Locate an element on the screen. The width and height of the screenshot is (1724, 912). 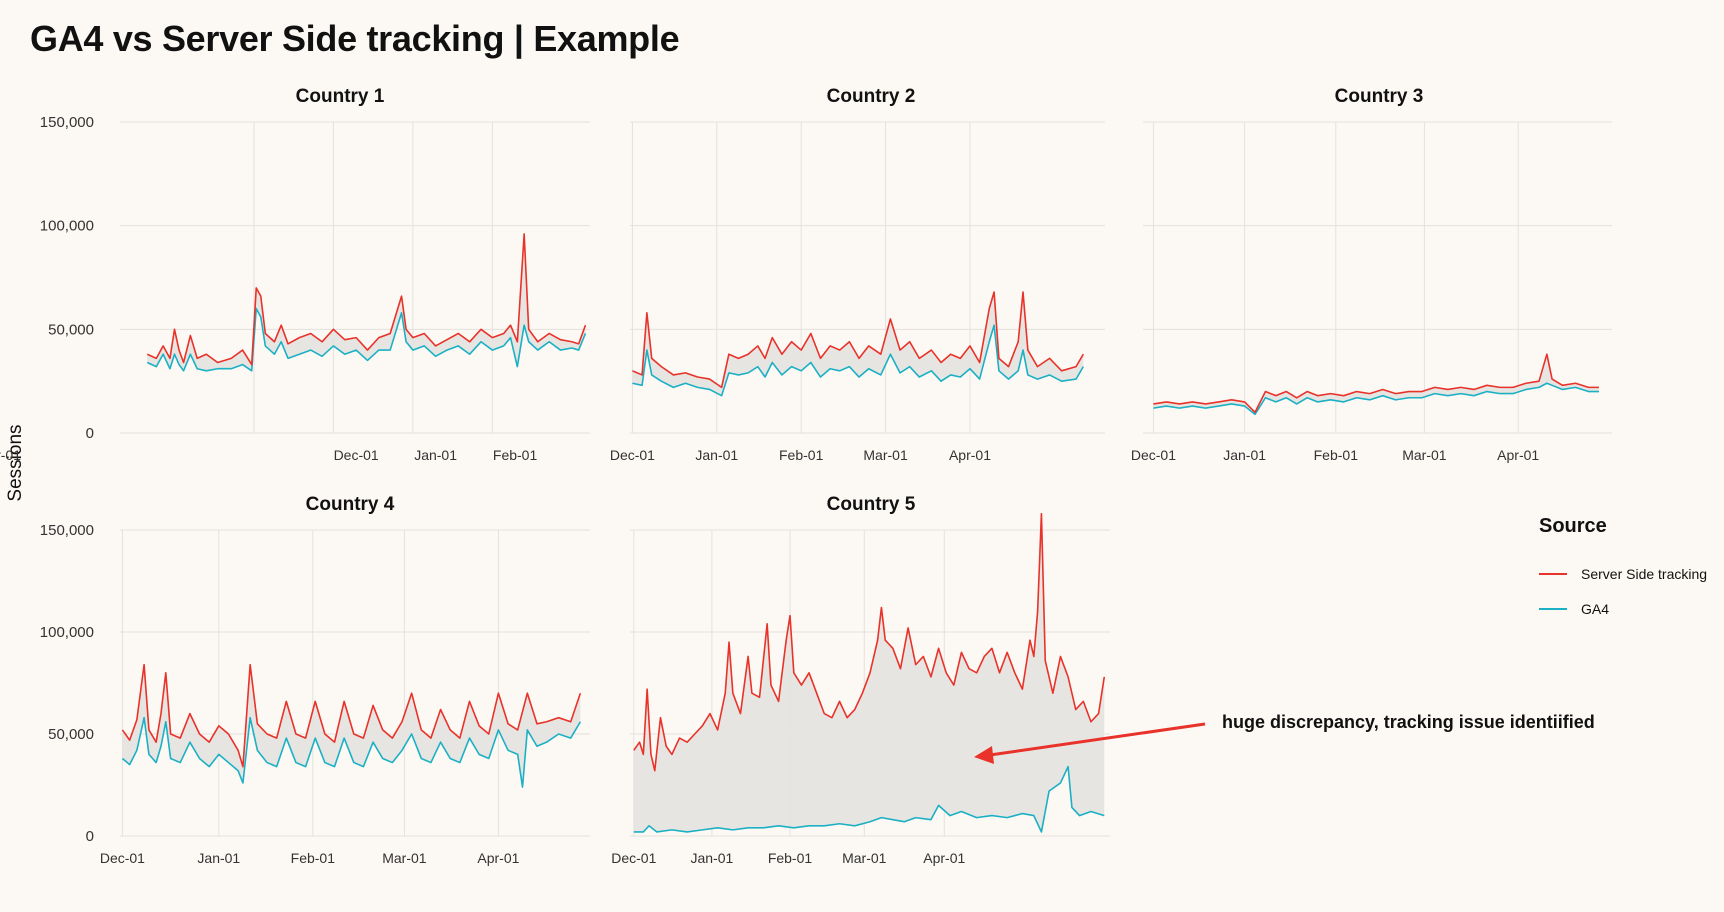
legend-swatch-server-side is located at coordinates (1553, 573).